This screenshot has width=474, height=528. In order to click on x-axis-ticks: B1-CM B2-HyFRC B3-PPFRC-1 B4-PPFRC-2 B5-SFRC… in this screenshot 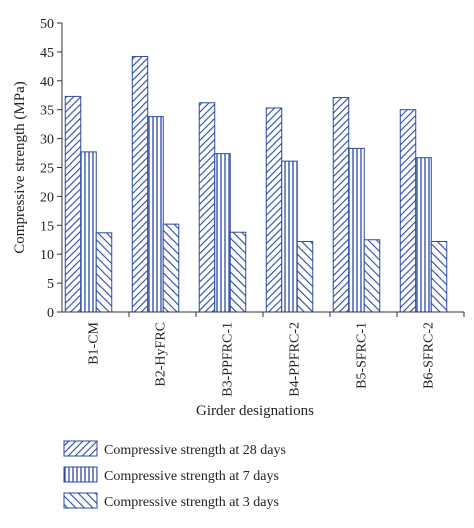, I will do `click(276, 354)`.